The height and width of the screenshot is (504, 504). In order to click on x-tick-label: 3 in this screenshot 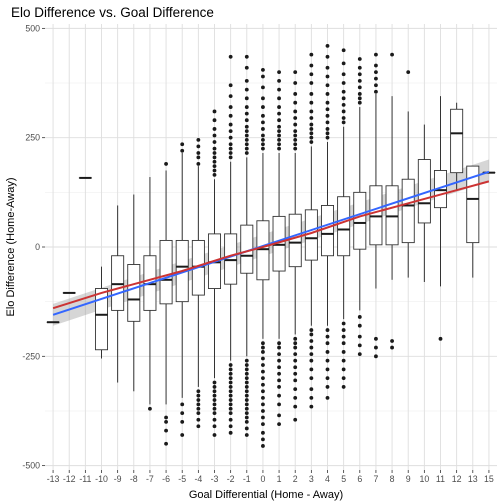, I will do `click(311, 479)`.